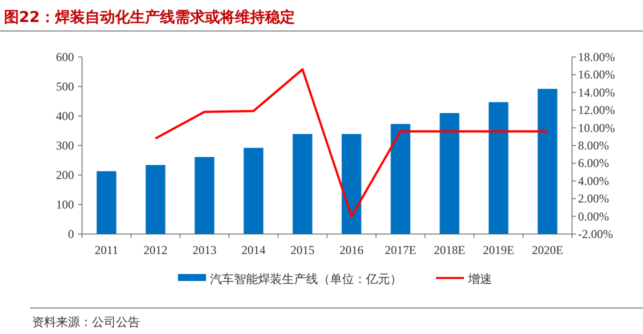  What do you see at coordinates (498, 250) in the screenshot?
I see `x-tick-label: 2019E` at bounding box center [498, 250].